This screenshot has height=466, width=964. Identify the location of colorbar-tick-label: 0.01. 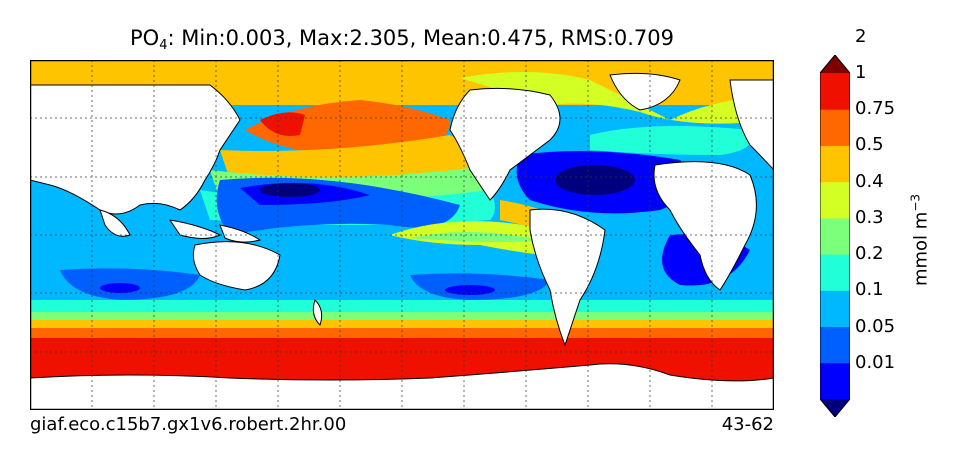
(875, 362).